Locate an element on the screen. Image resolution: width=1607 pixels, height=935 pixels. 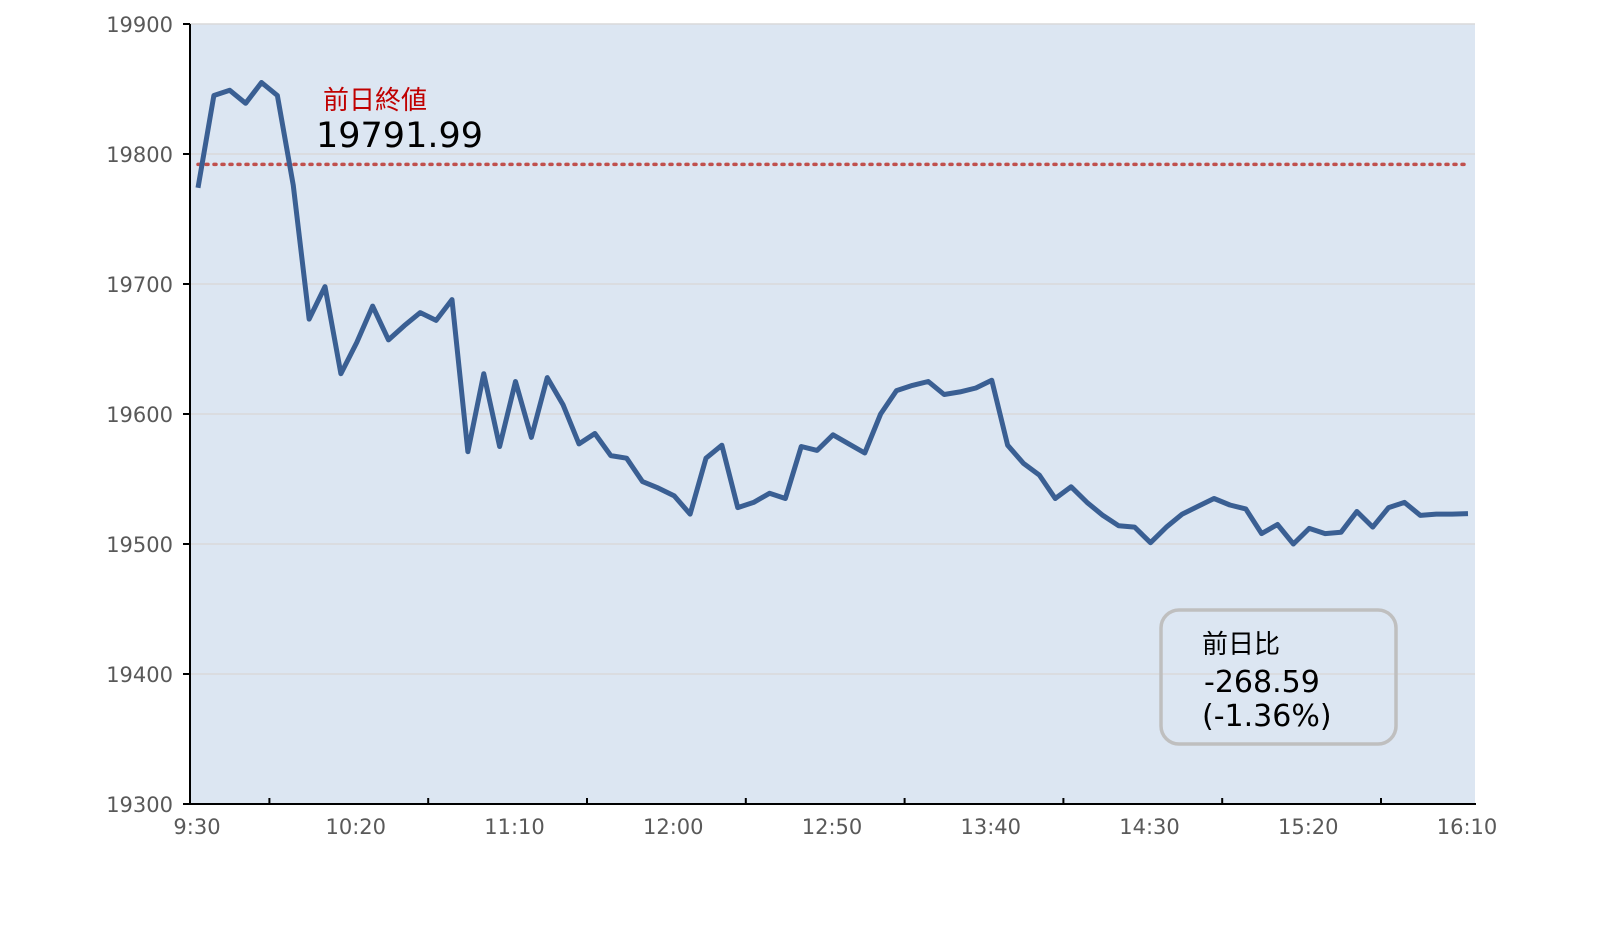
x-tick-label: 14:30 is located at coordinates (1149, 827).